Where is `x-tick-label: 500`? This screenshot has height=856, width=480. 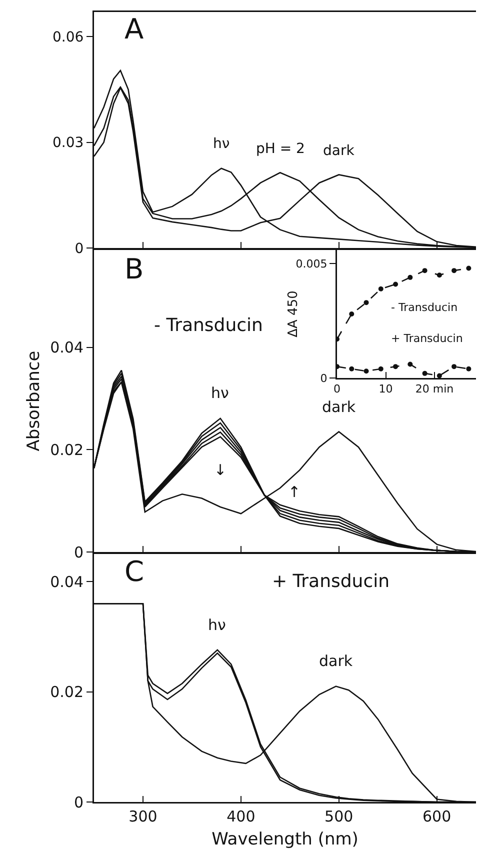 x-tick-label: 500 is located at coordinates (339, 817).